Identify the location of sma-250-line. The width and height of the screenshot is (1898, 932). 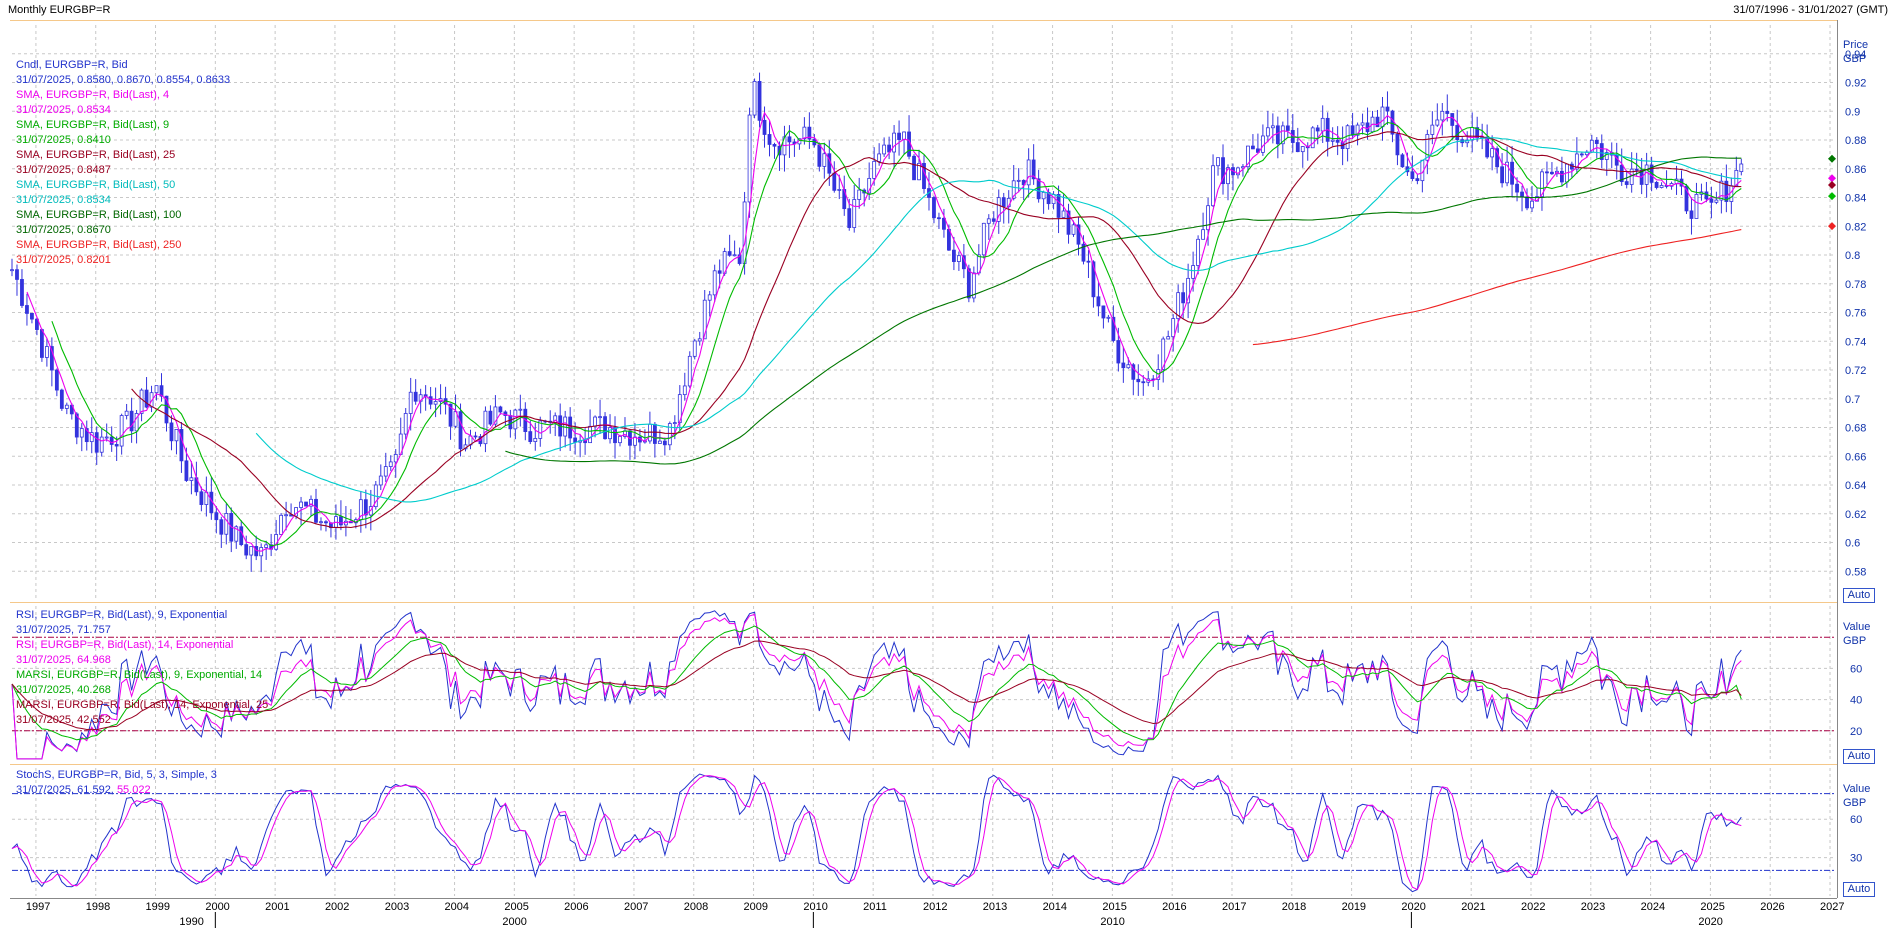
(1497, 287).